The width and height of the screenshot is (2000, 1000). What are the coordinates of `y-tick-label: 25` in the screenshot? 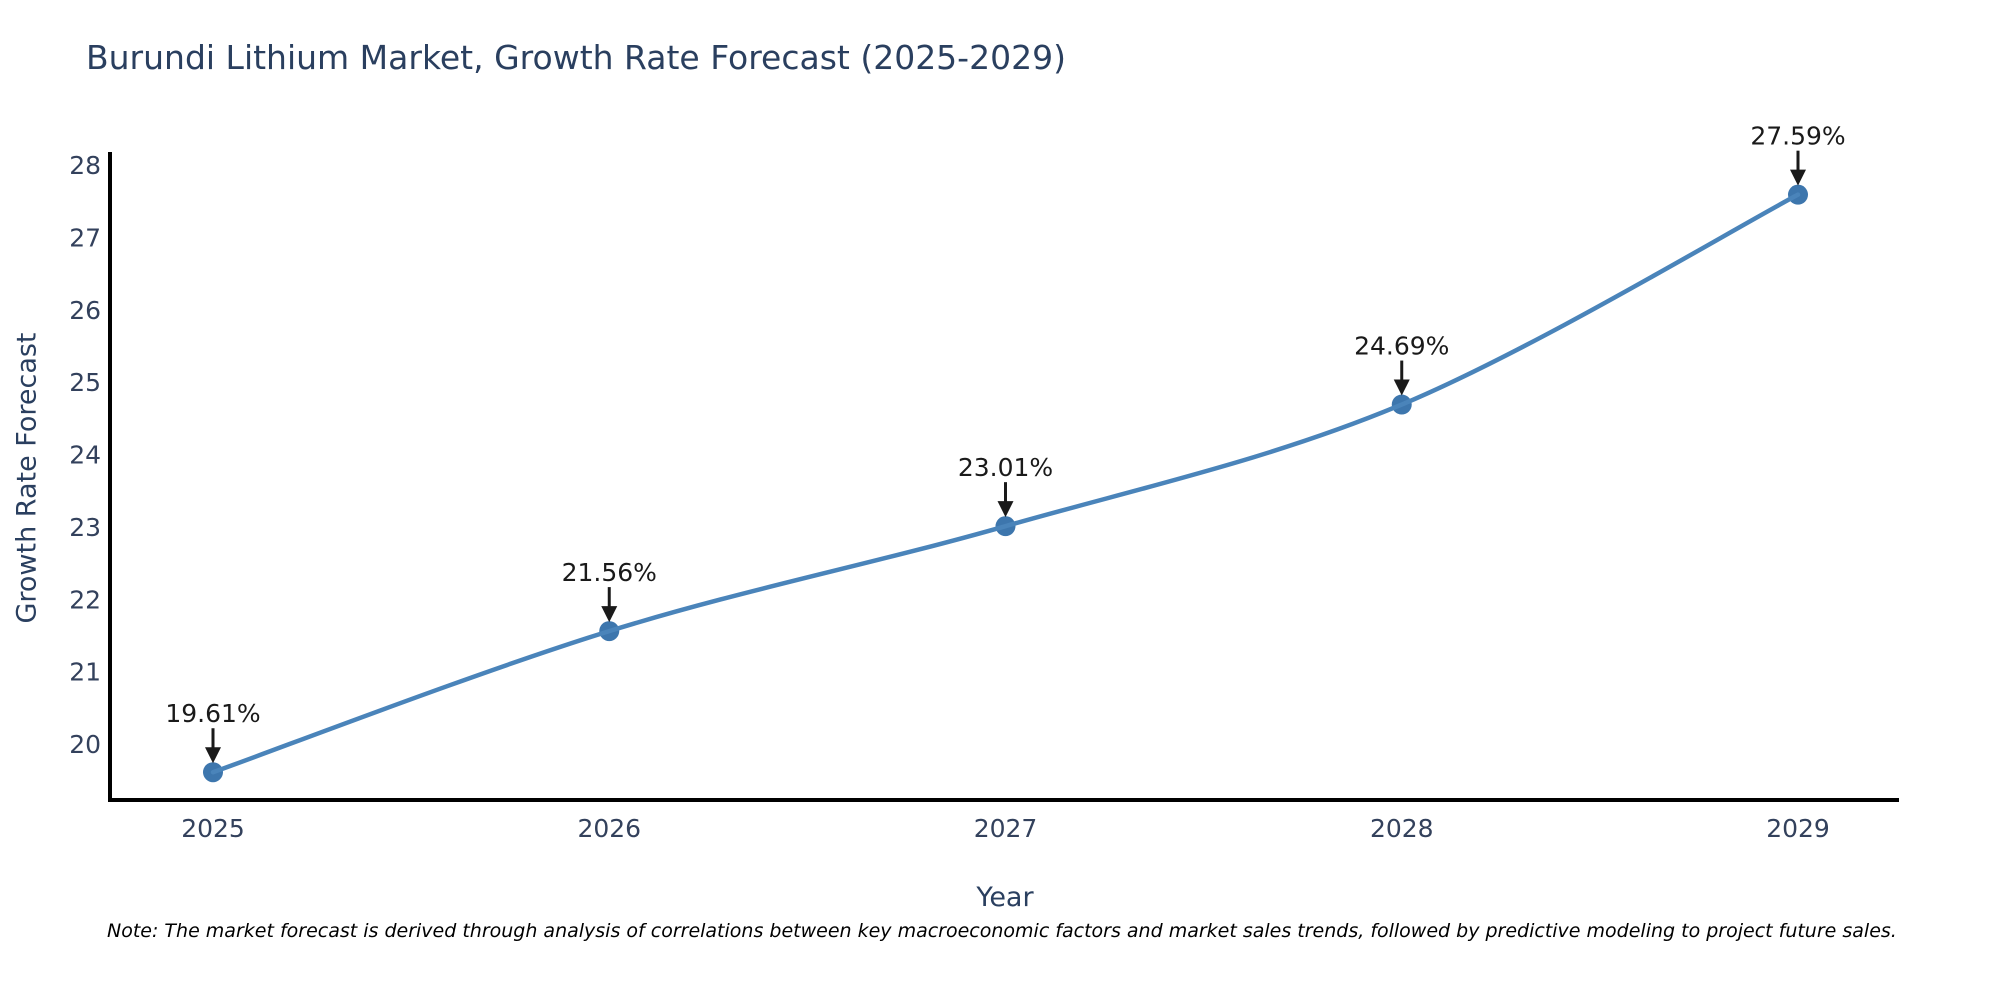 It's located at (85, 382).